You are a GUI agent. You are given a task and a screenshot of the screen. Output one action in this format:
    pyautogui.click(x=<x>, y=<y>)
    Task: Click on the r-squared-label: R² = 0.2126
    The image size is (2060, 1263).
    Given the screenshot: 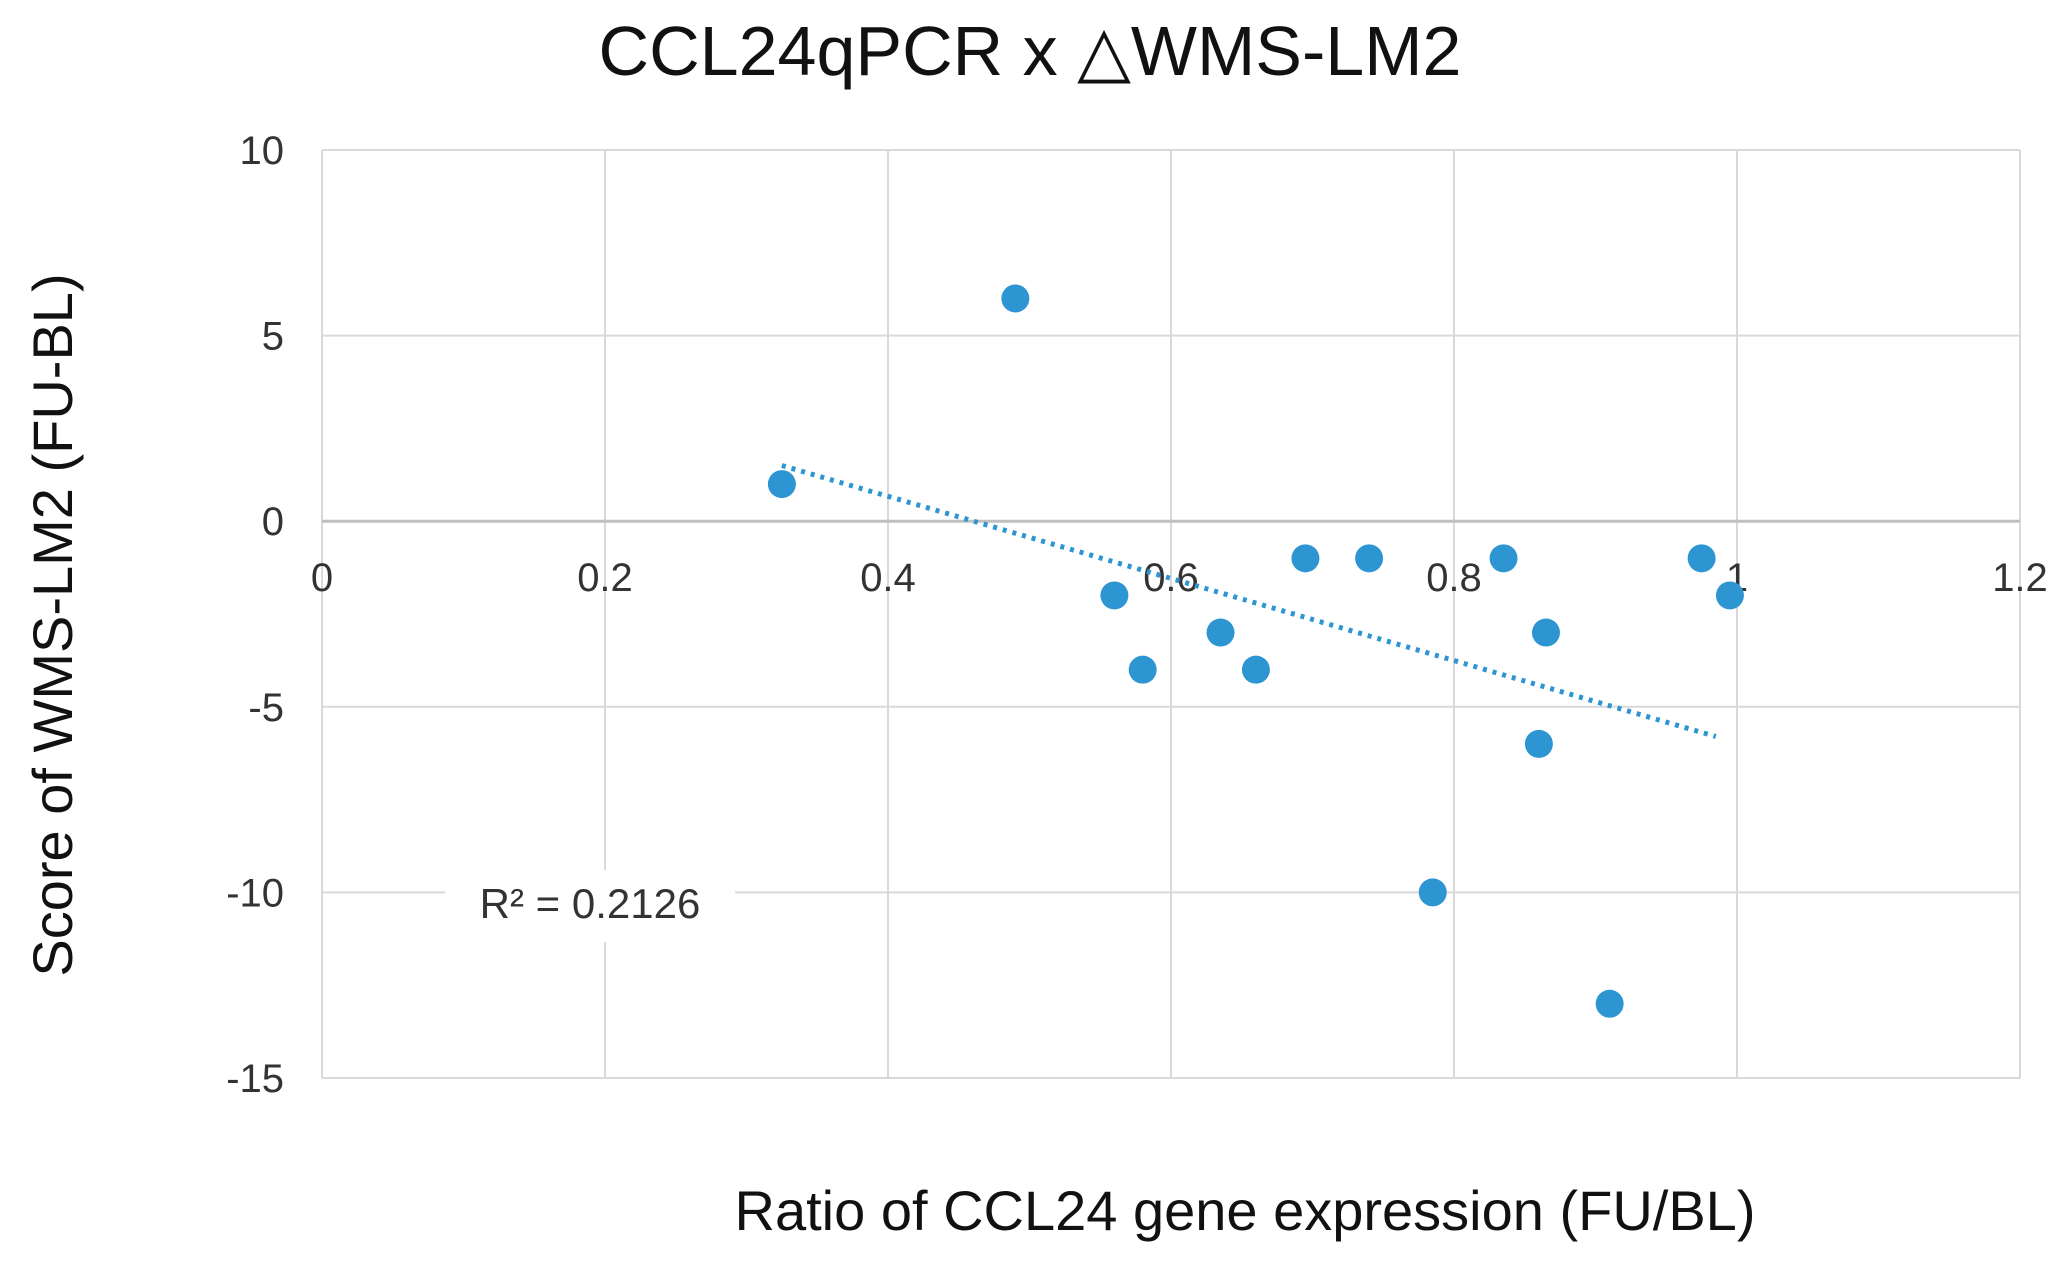 What is the action you would take?
    pyautogui.click(x=590, y=903)
    